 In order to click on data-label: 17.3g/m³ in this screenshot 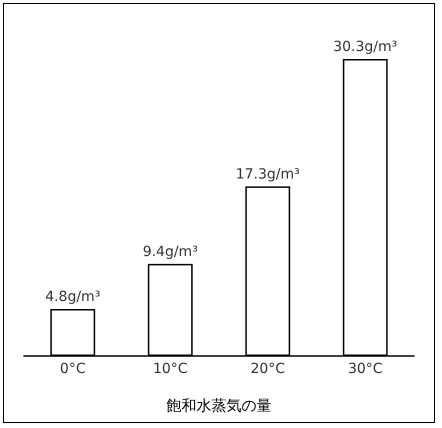, I will do `click(268, 174)`.